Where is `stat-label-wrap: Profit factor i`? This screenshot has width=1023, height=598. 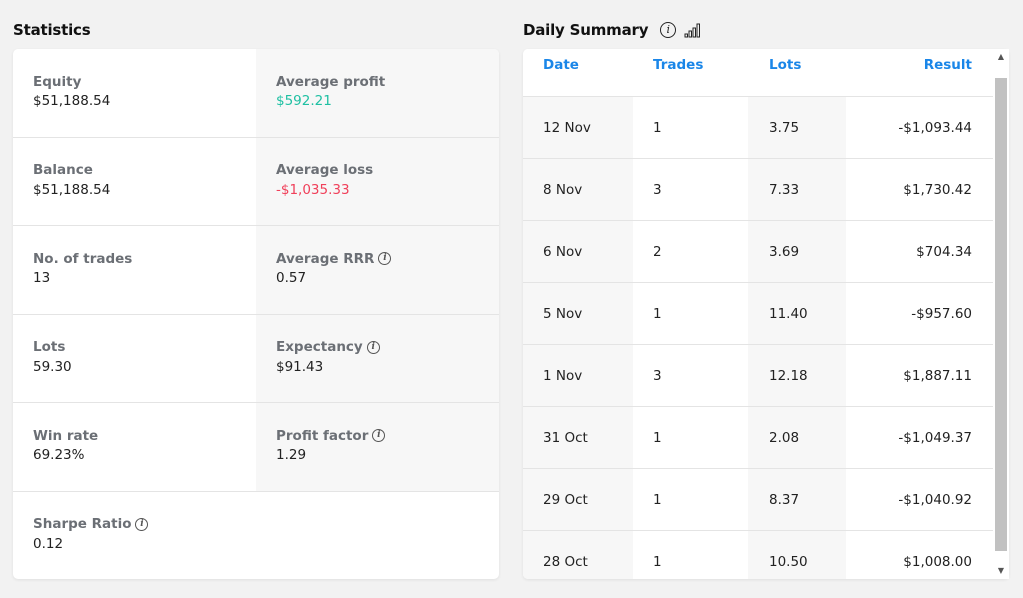 stat-label-wrap: Profit factor i is located at coordinates (377, 435).